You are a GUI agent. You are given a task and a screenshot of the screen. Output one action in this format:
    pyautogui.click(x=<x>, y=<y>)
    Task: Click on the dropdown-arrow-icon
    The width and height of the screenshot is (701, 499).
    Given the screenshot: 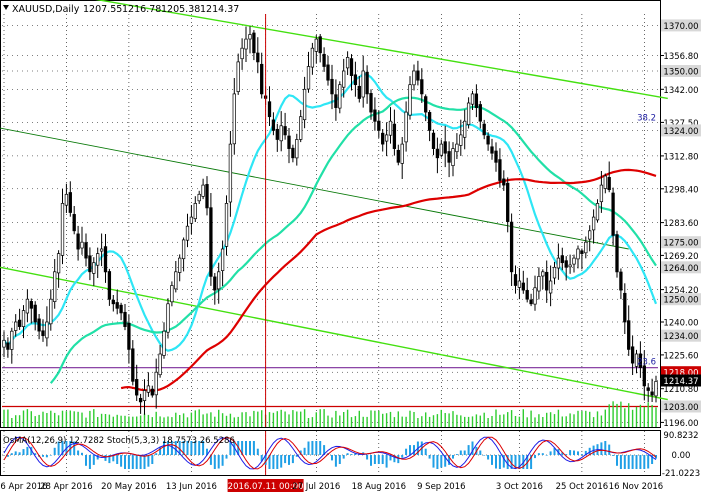 What is the action you would take?
    pyautogui.click(x=6, y=7)
    